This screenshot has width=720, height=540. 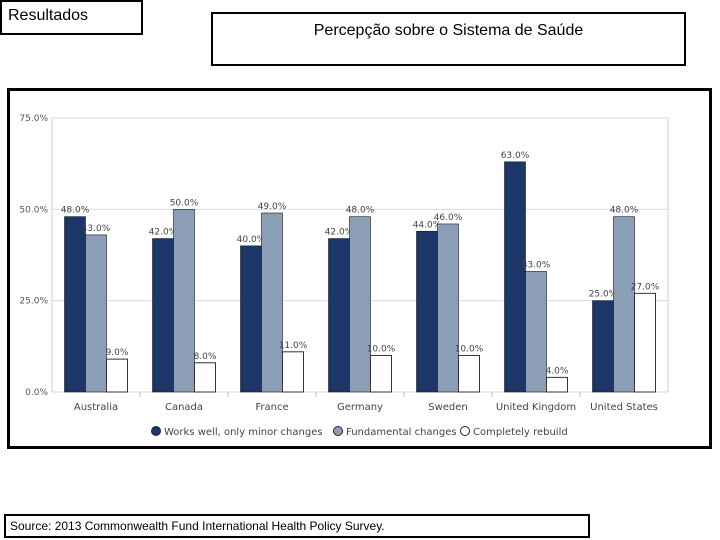 I want to click on title-box: Percepção sobre o Sistema de Saúde, so click(x=448, y=39).